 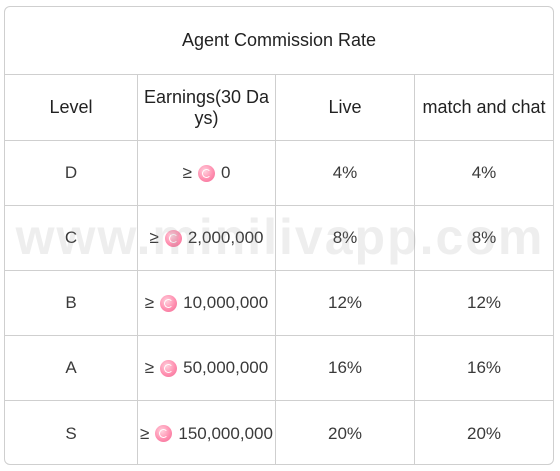 I want to click on table-row: B ≥ 10,000,000 12% 12%, so click(x=279, y=303).